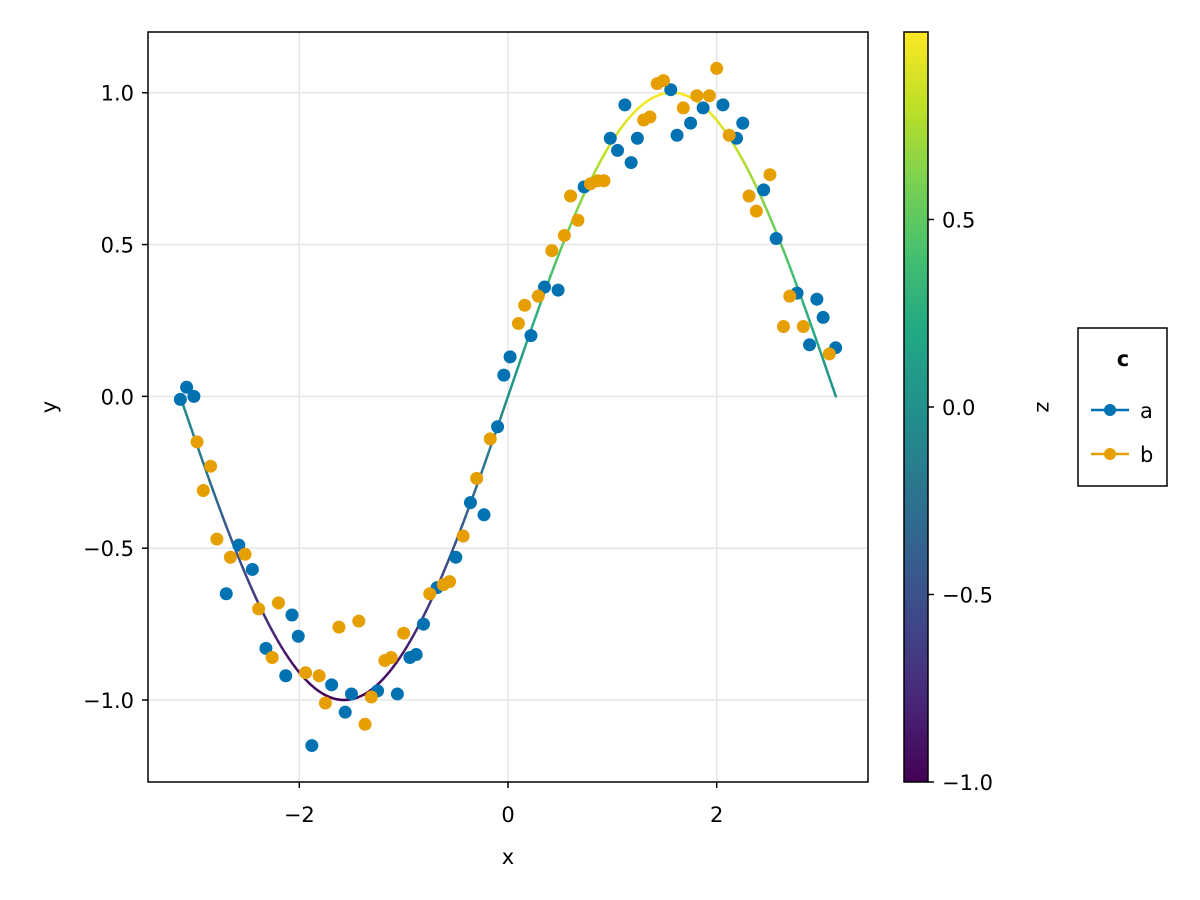 The image size is (1200, 900). Describe the element at coordinates (299, 815) in the screenshot. I see `x-tick-label: −2` at that location.